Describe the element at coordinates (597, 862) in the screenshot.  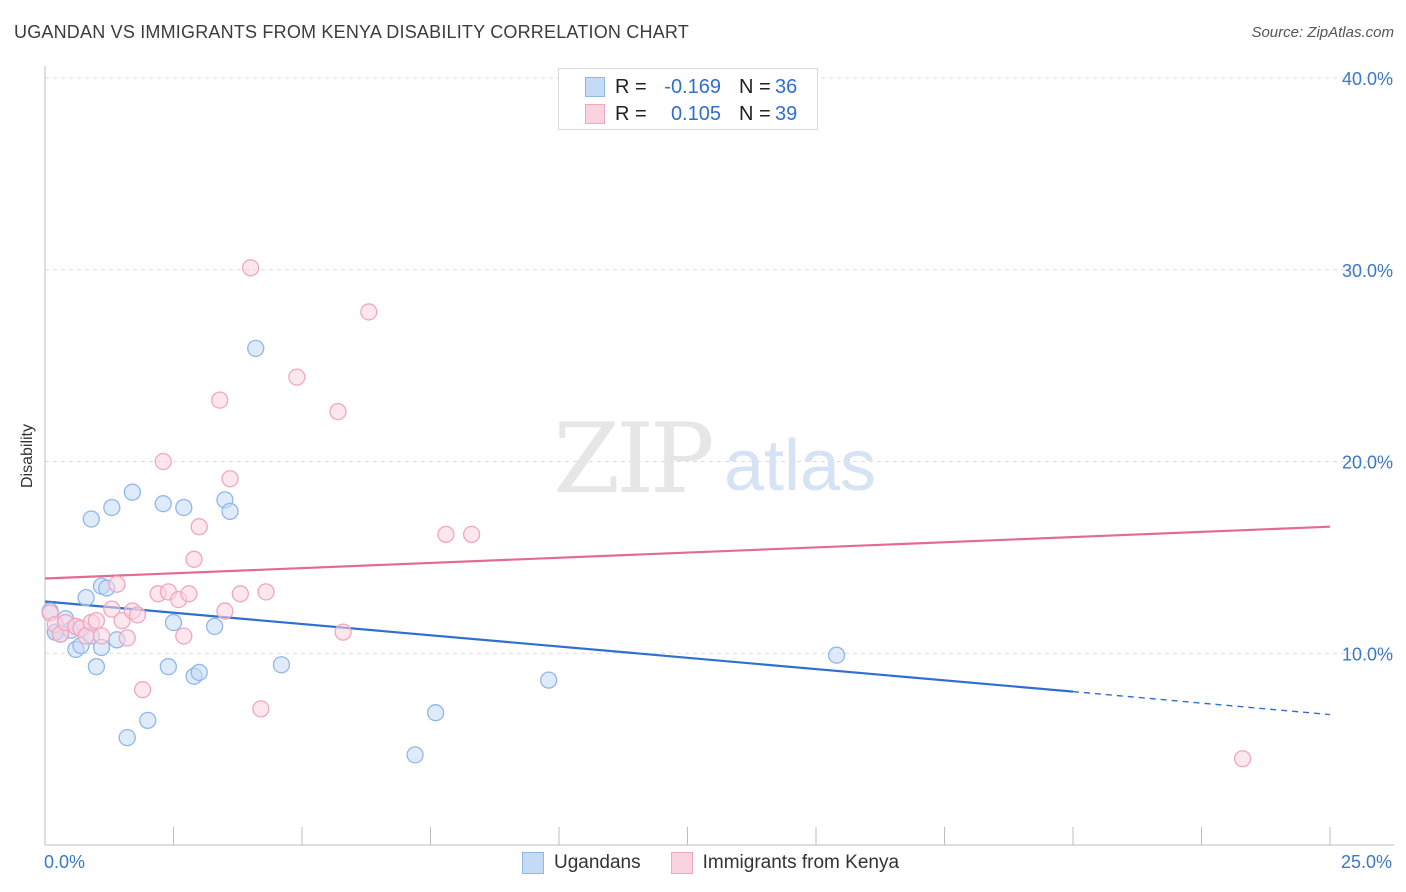
I see `legend-label-ugandans: Ugandans` at that location.